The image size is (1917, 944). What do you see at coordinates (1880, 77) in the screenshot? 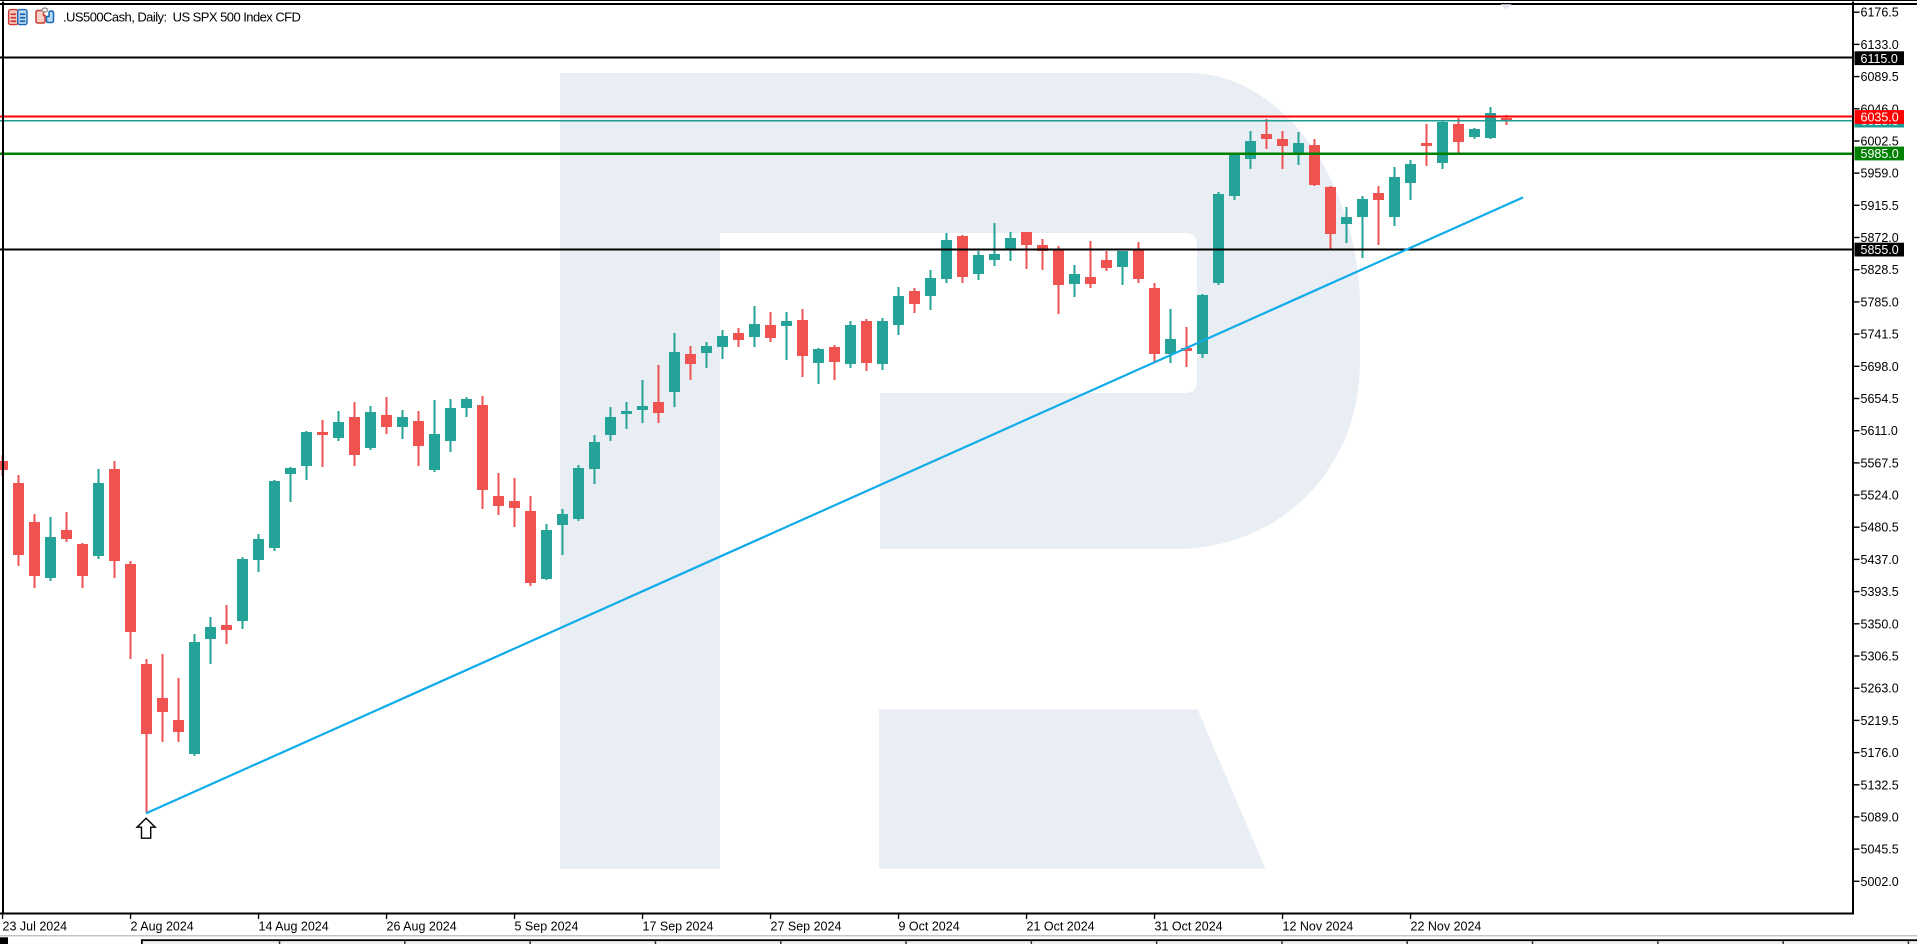
I see `svg-text: 6089.5` at bounding box center [1880, 77].